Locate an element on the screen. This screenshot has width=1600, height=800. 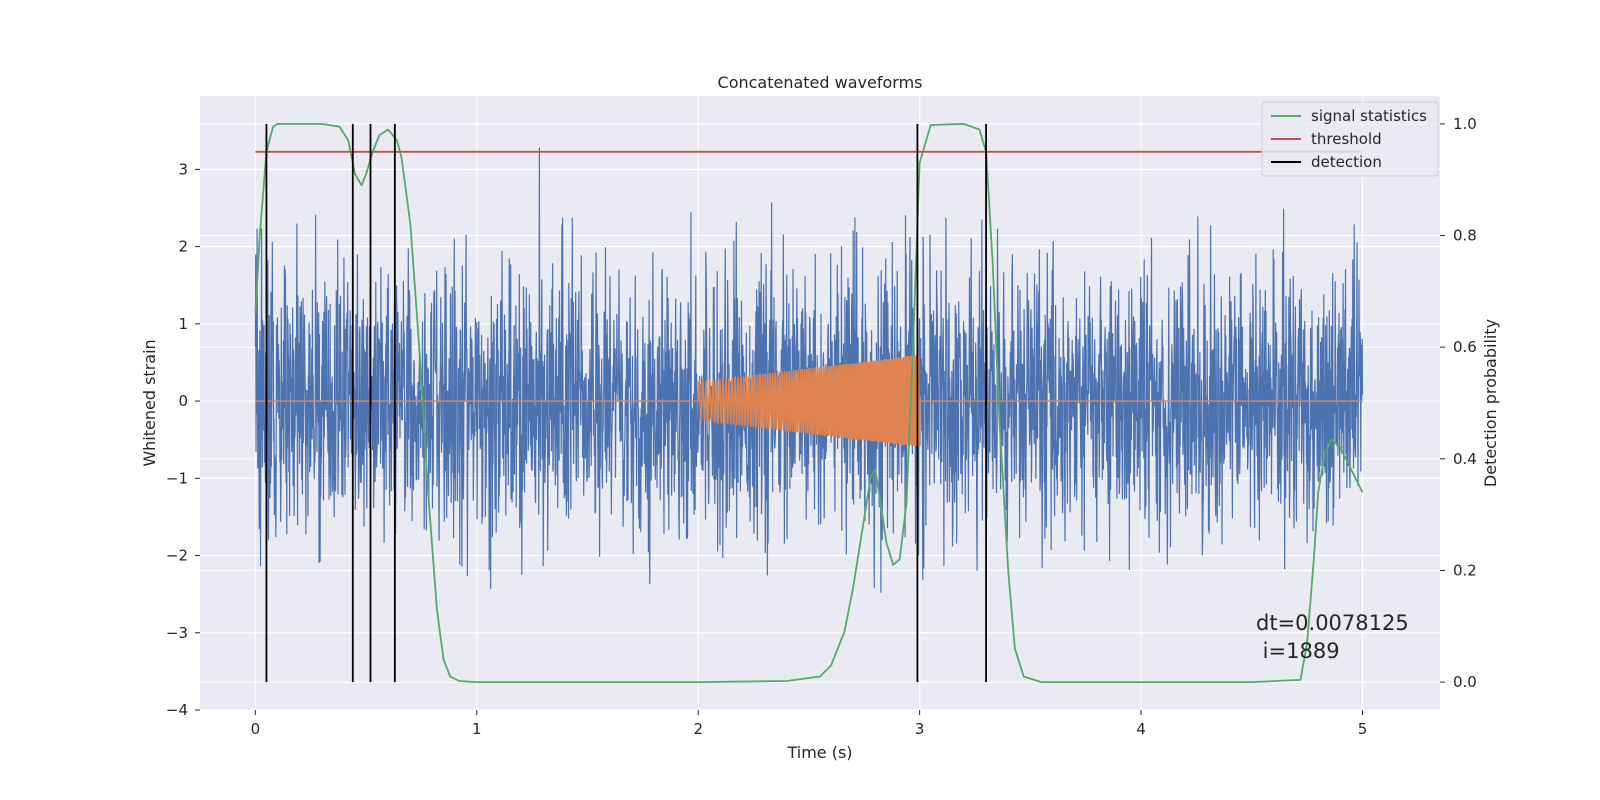
y-left-tick-label-6: 2 is located at coordinates (183, 247).